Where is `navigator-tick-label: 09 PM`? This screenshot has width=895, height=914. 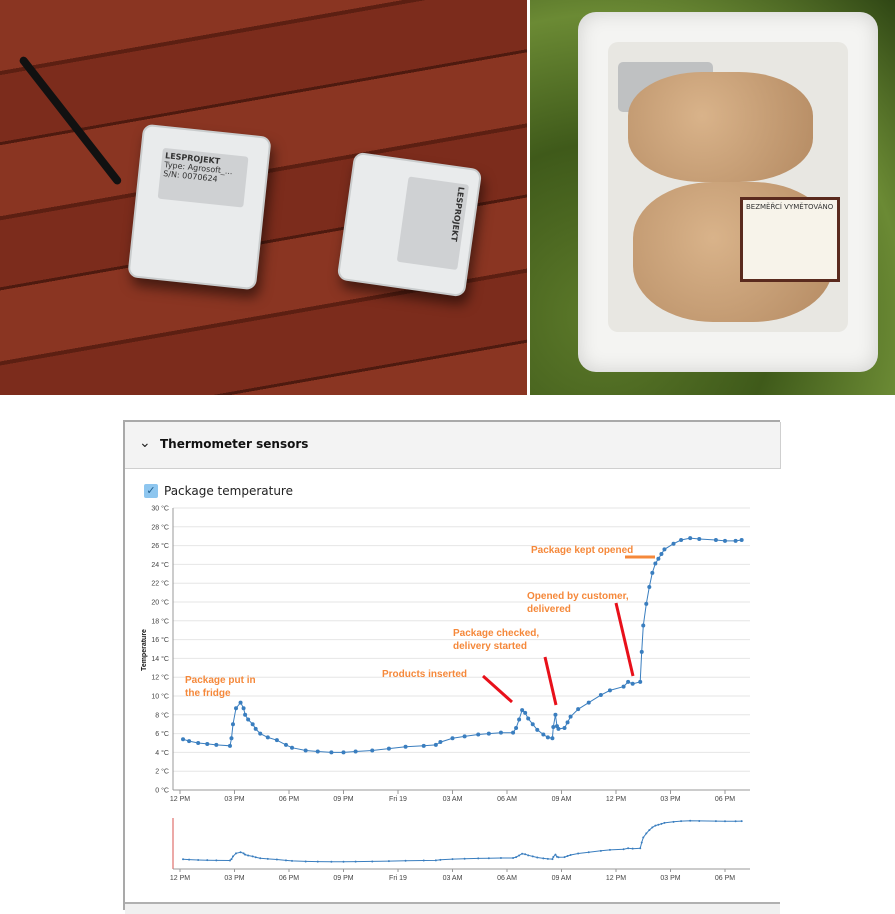
navigator-tick-label: 09 PM is located at coordinates (343, 878).